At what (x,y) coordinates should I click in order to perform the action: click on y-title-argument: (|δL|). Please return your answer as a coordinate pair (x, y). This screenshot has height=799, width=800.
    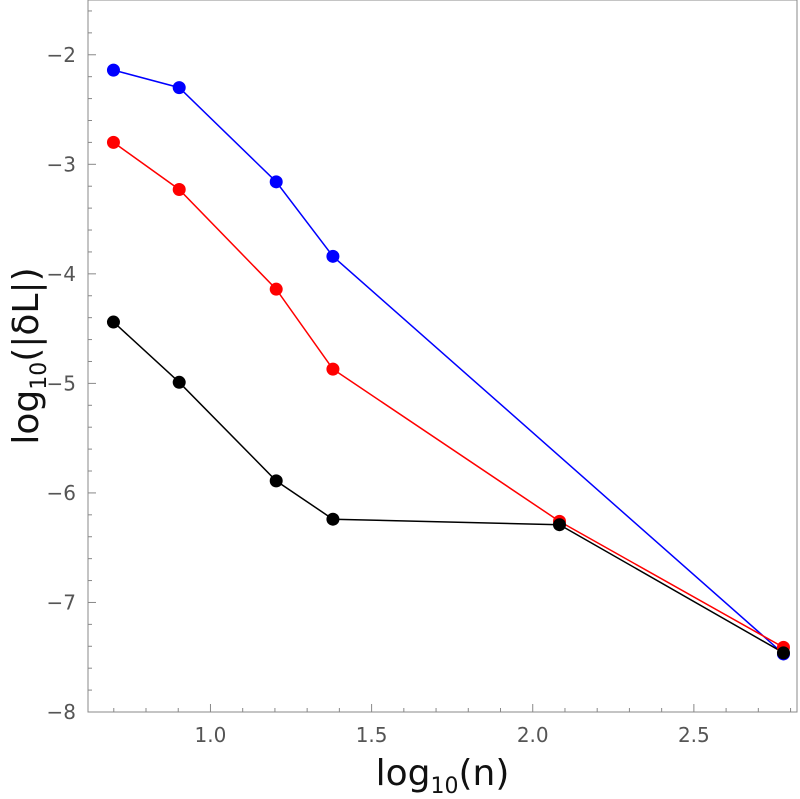
    Looking at the image, I should click on (26, 314).